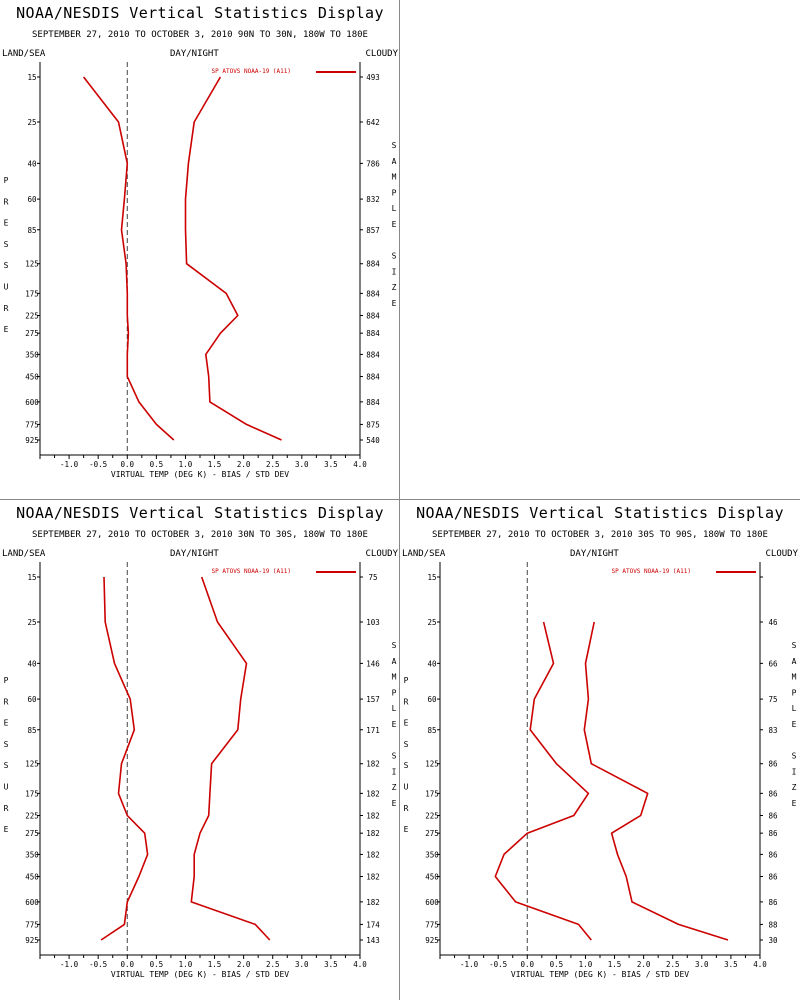 This screenshot has width=800, height=1000. What do you see at coordinates (394, 708) in the screenshot?
I see `right-axis-label-letter: L` at bounding box center [394, 708].